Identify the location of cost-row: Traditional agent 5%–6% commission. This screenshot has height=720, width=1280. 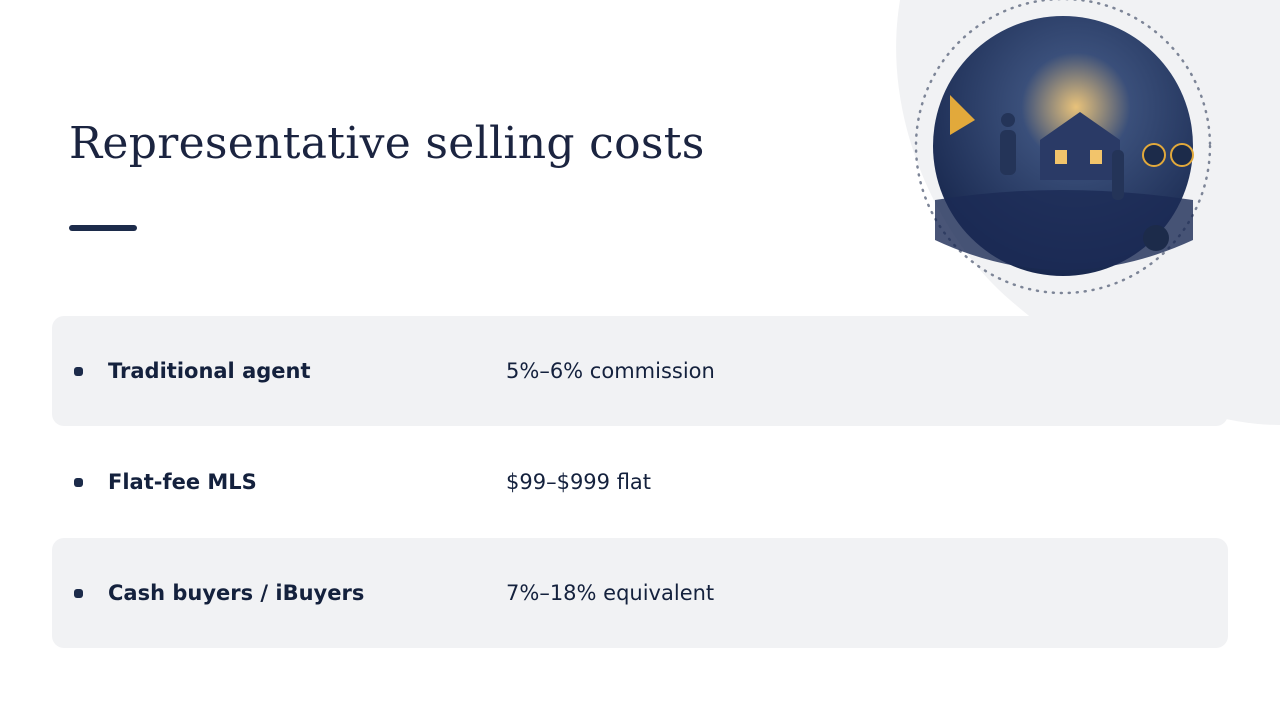
(640, 371).